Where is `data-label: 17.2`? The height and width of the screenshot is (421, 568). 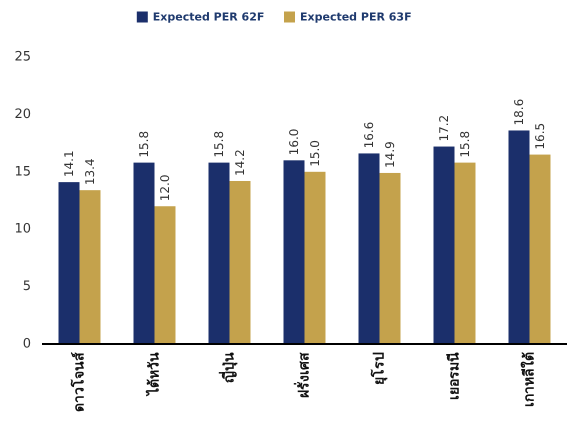
data-label: 17.2 is located at coordinates (444, 128).